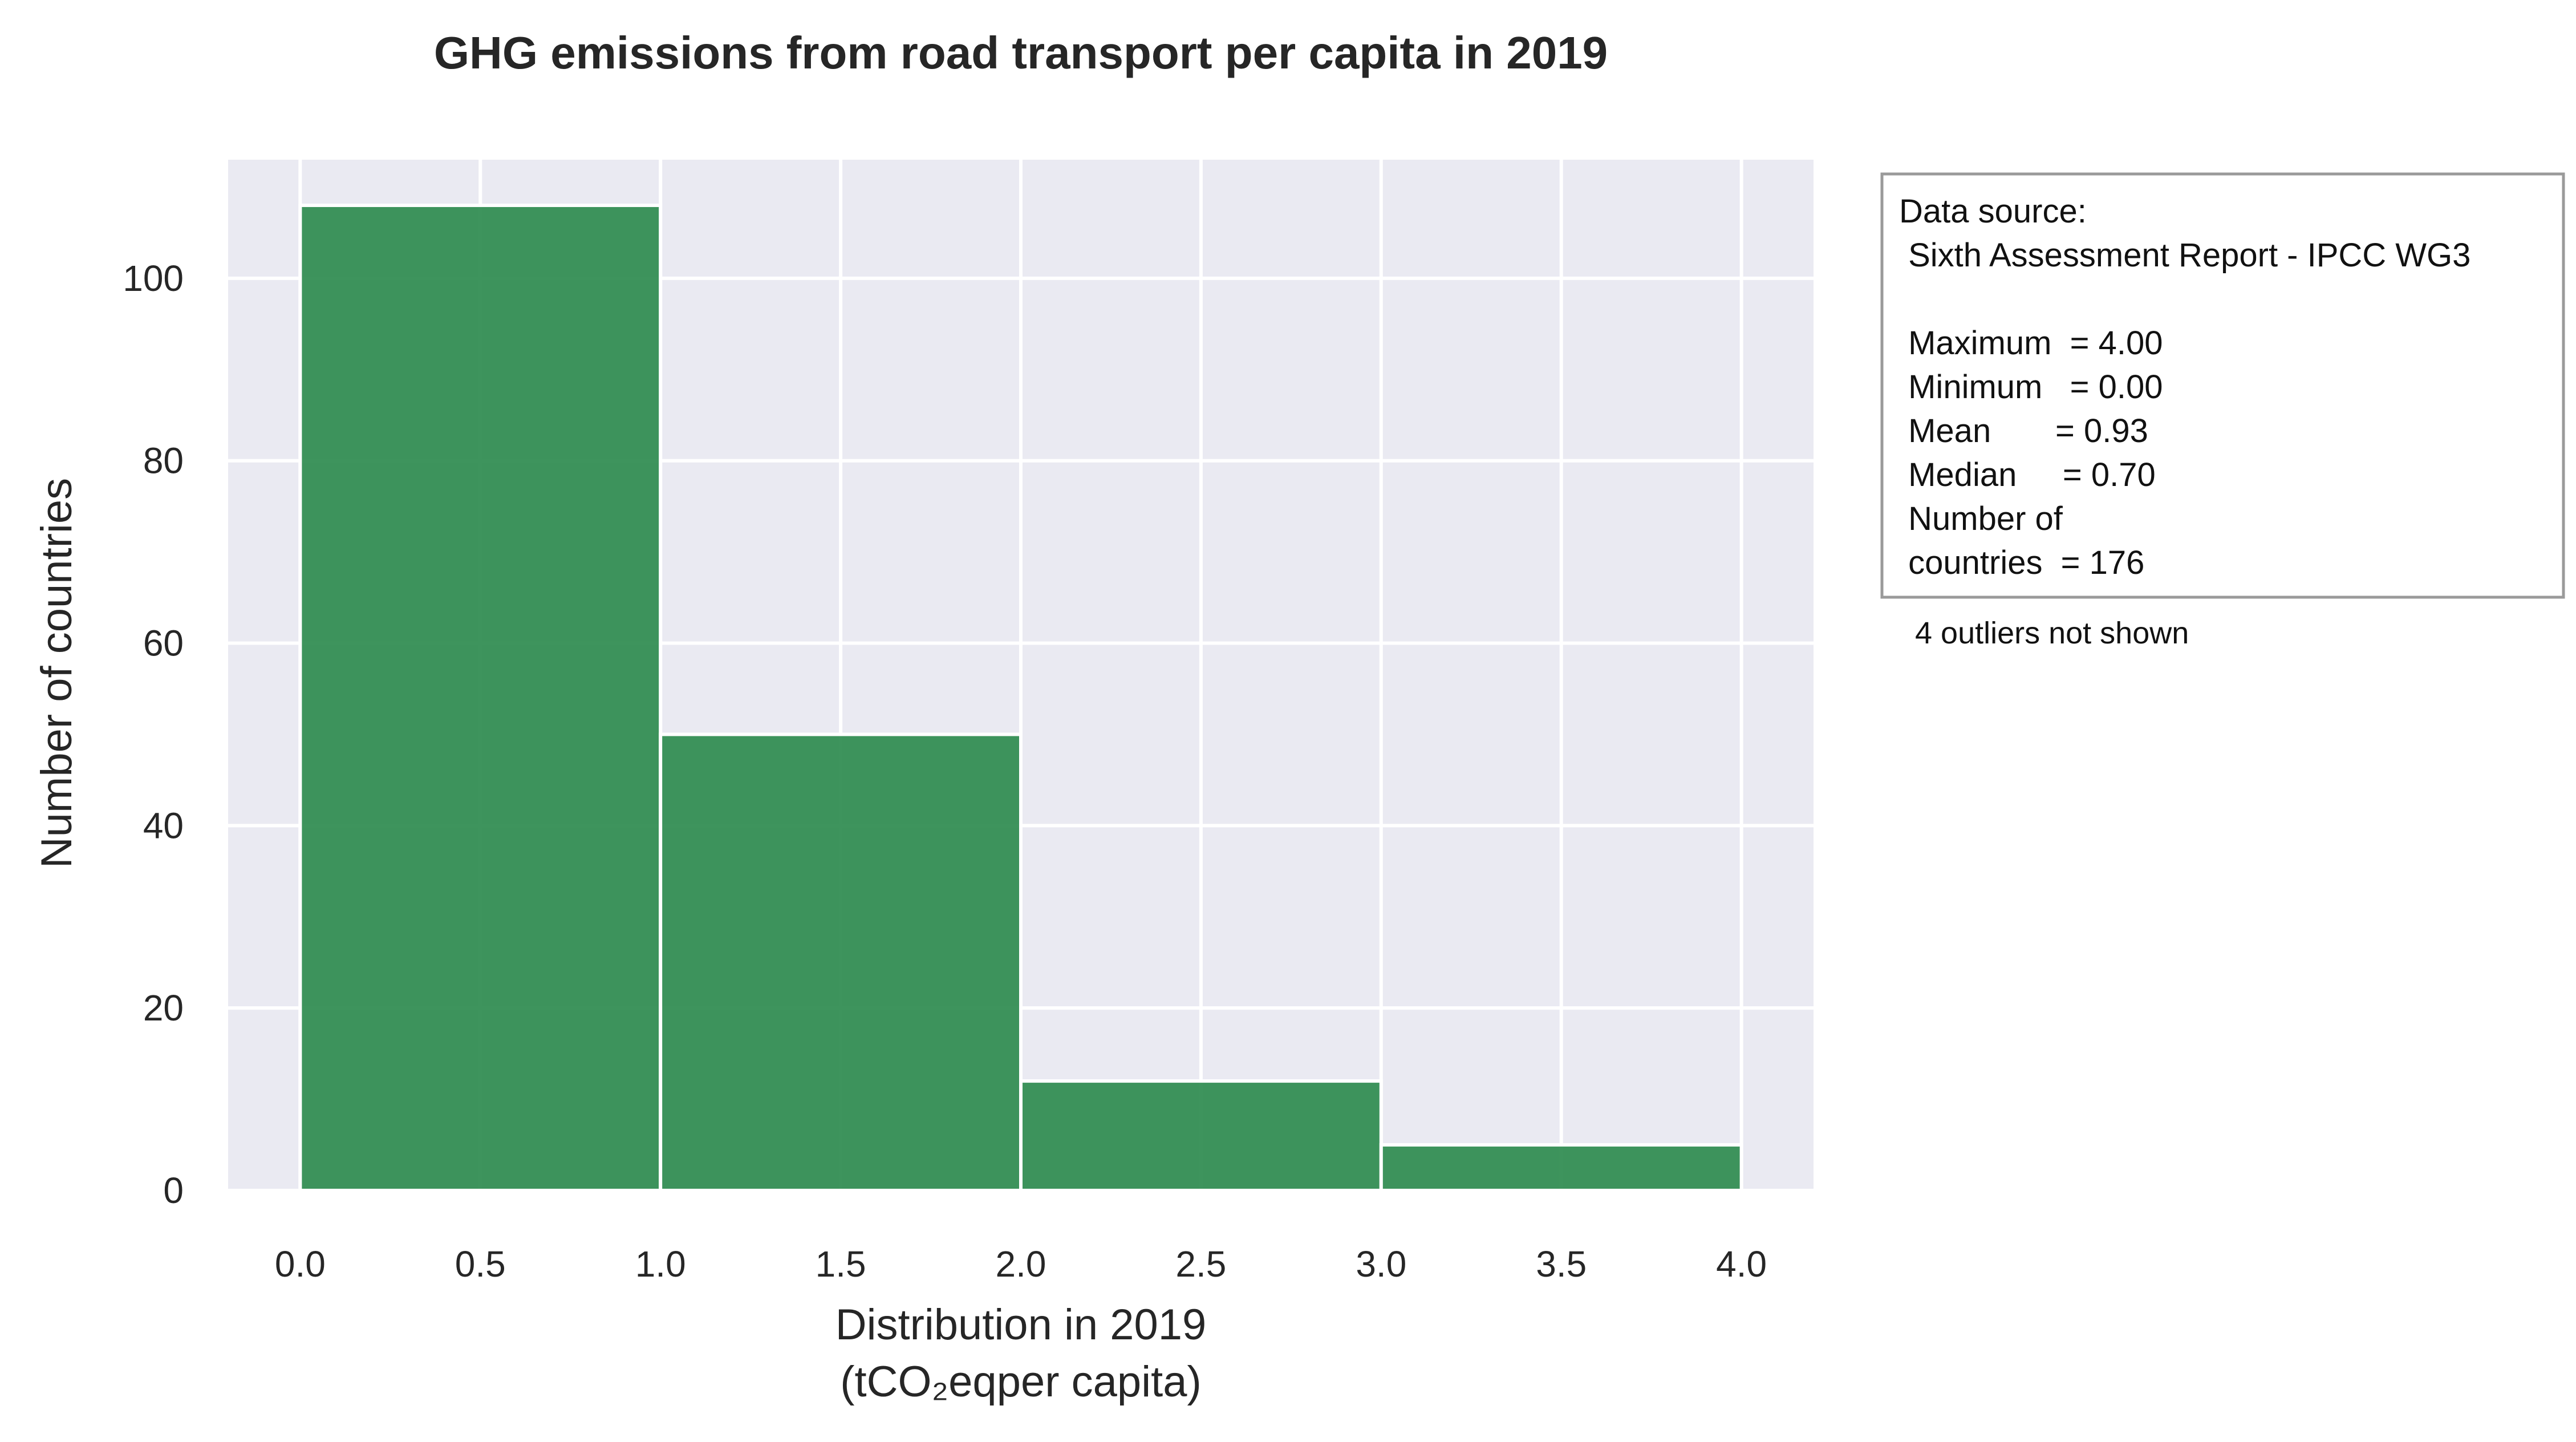  I want to click on info-box, so click(2222, 386).